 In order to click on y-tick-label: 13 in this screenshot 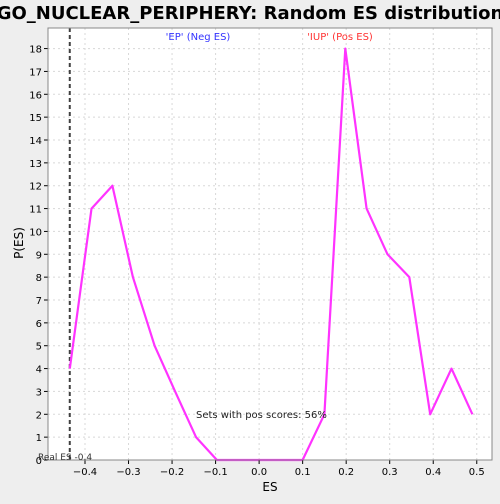, I will do `click(35, 164)`.